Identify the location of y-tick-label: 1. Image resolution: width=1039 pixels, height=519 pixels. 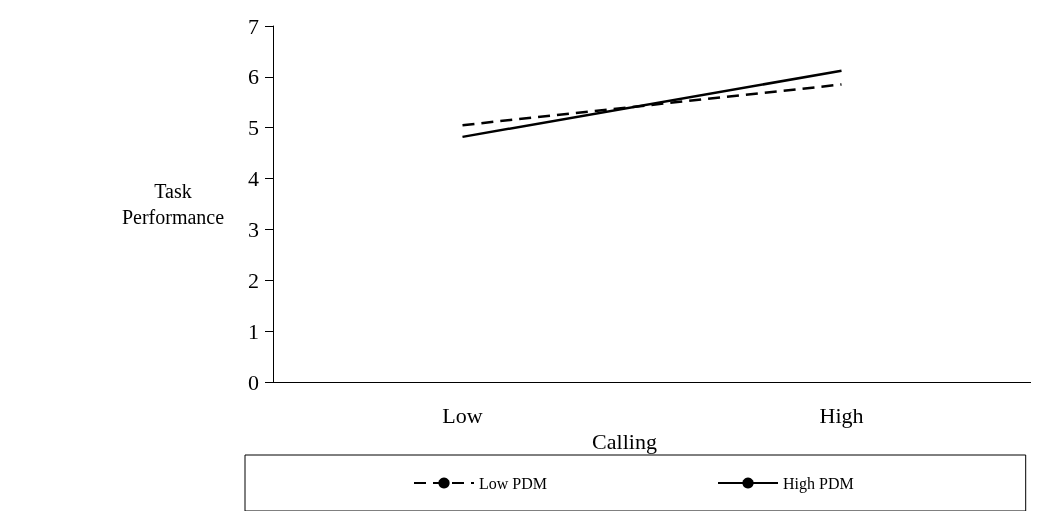
(253, 331).